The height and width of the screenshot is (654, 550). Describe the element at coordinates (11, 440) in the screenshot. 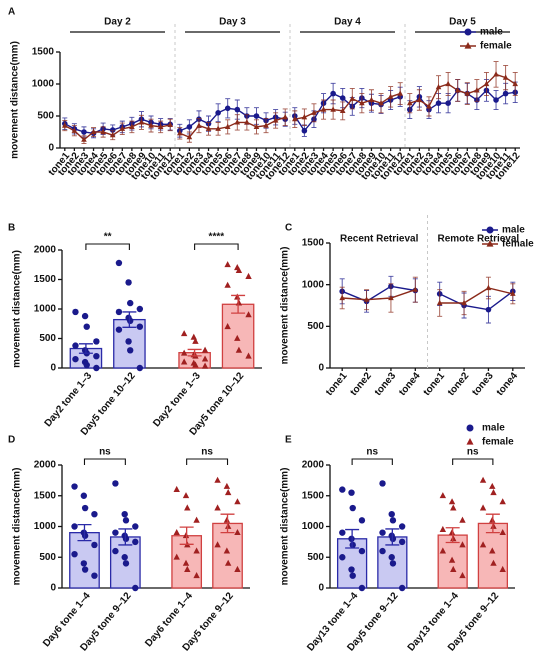

I see `panel-letter: D` at that location.